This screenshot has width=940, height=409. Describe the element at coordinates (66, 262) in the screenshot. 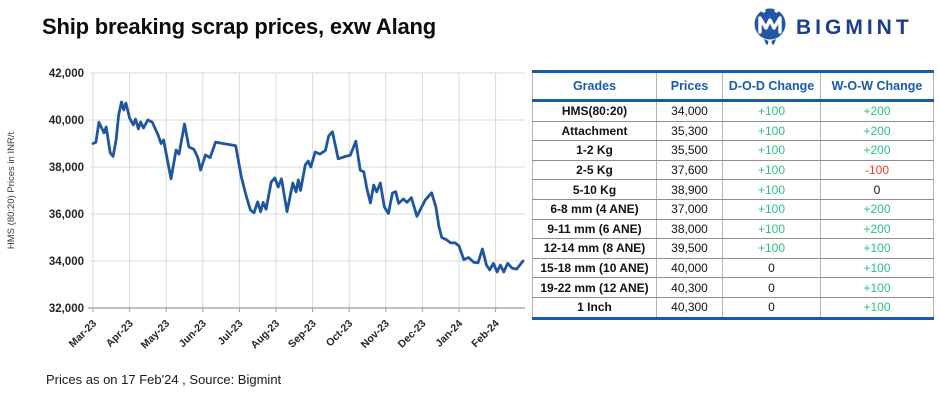

I see `y-axis-tick-label: 34,000` at that location.